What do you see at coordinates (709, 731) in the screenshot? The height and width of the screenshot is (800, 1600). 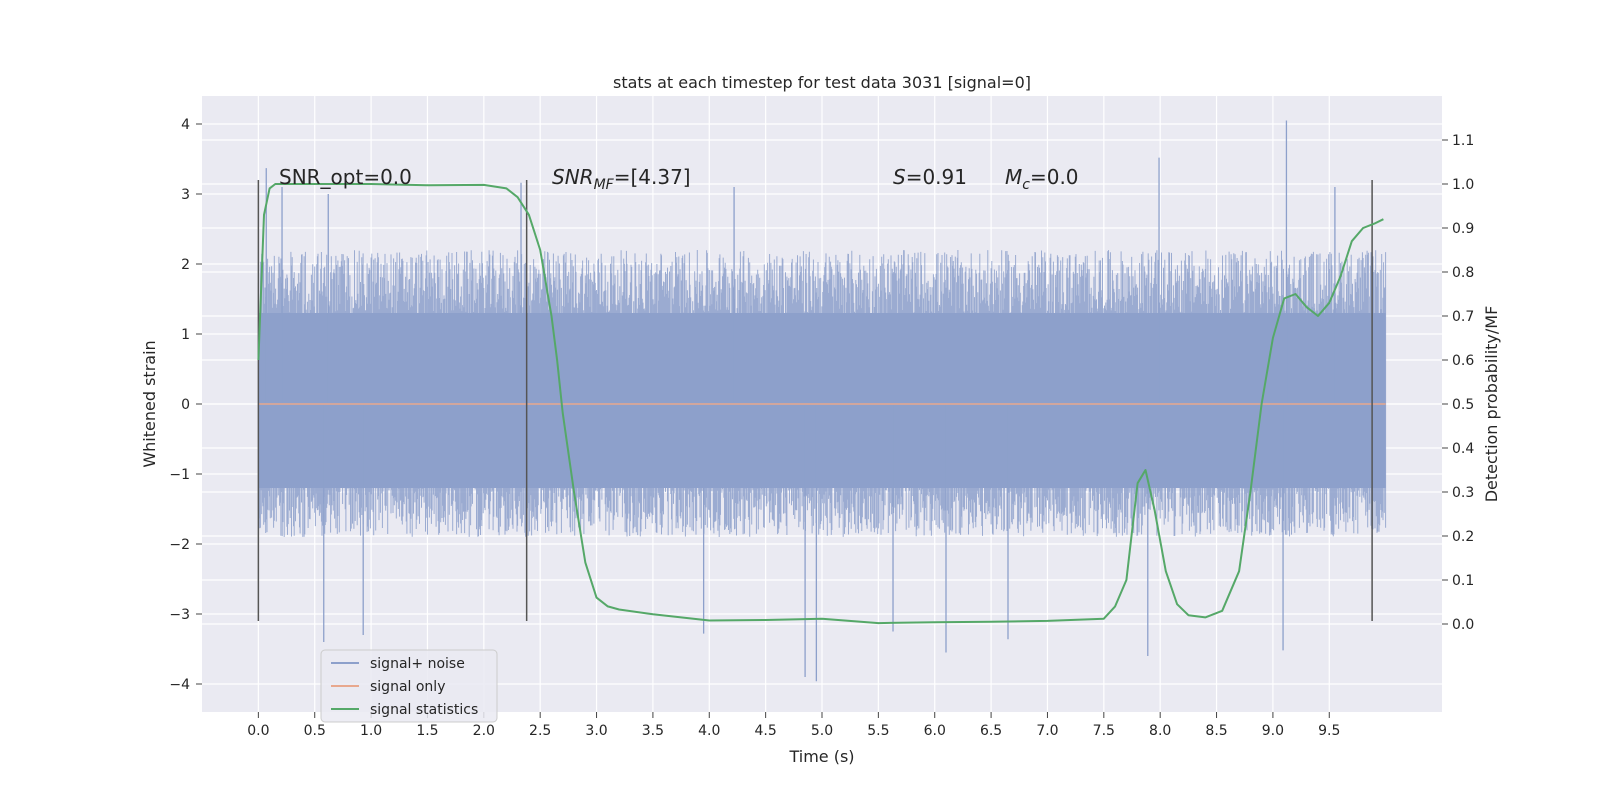 I see `x-tick-label-8: 4.0` at bounding box center [709, 731].